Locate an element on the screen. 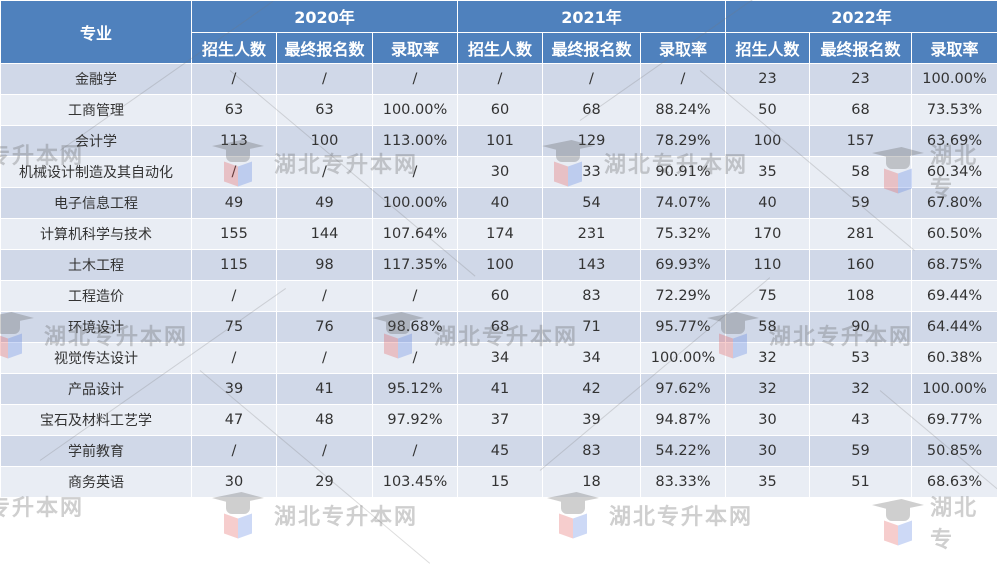 Image resolution: width=997 pixels, height=564 pixels. enrollment-cell-2021: 41 is located at coordinates (500, 389).